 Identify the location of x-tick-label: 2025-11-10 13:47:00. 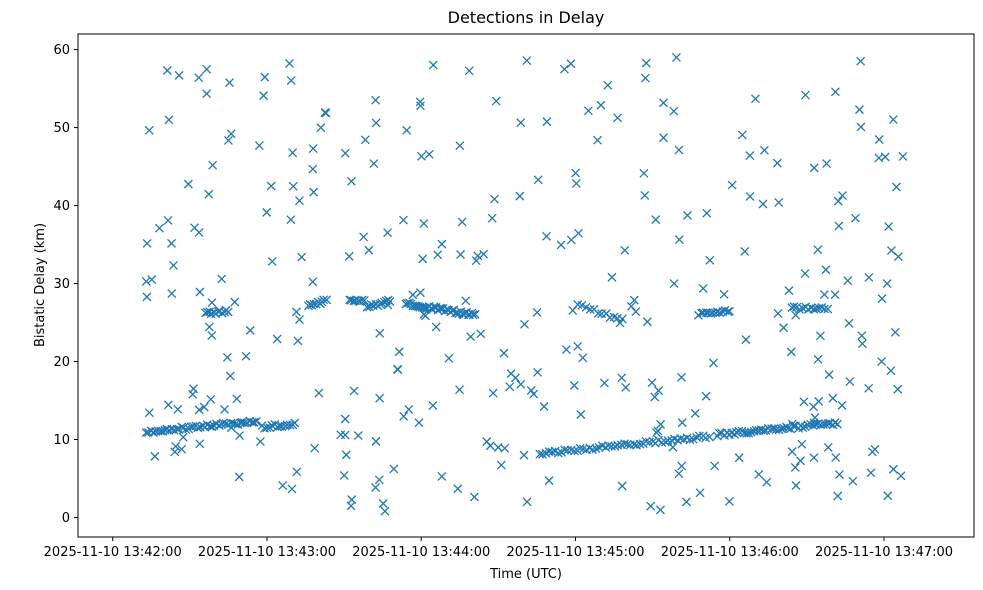
(884, 552).